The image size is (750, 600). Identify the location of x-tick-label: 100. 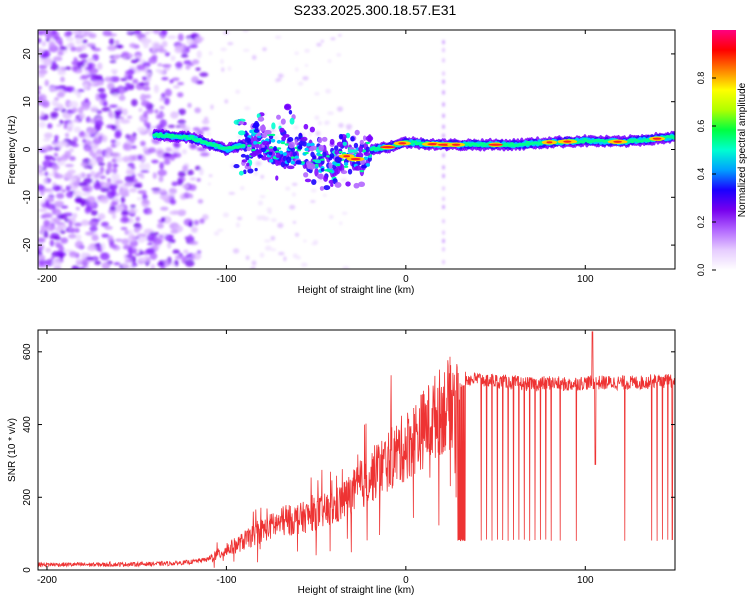
(585, 279).